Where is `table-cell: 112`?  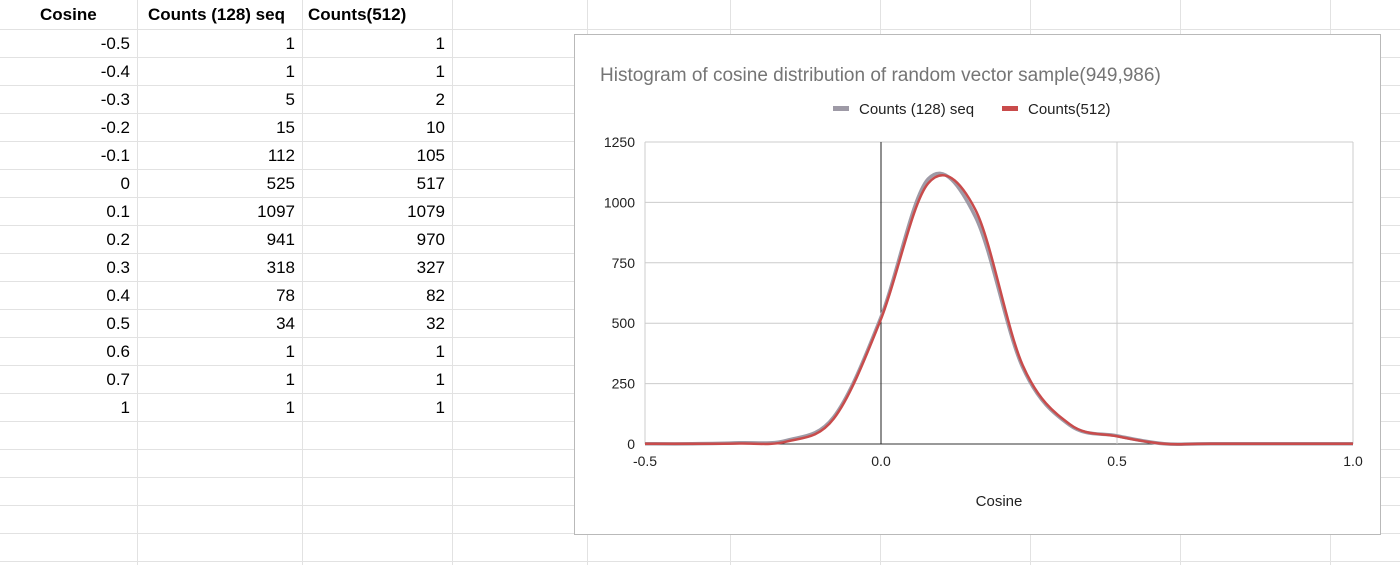 table-cell: 112 is located at coordinates (281, 155).